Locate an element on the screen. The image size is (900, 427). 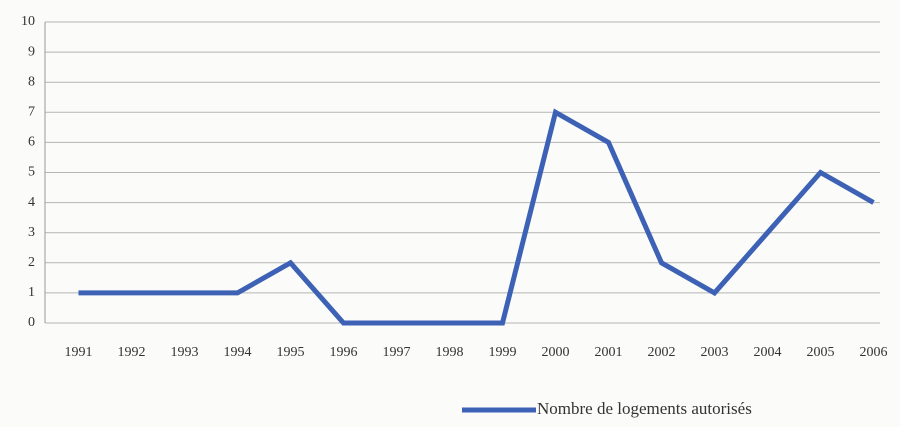
x-tick-label: 1994 is located at coordinates (238, 352).